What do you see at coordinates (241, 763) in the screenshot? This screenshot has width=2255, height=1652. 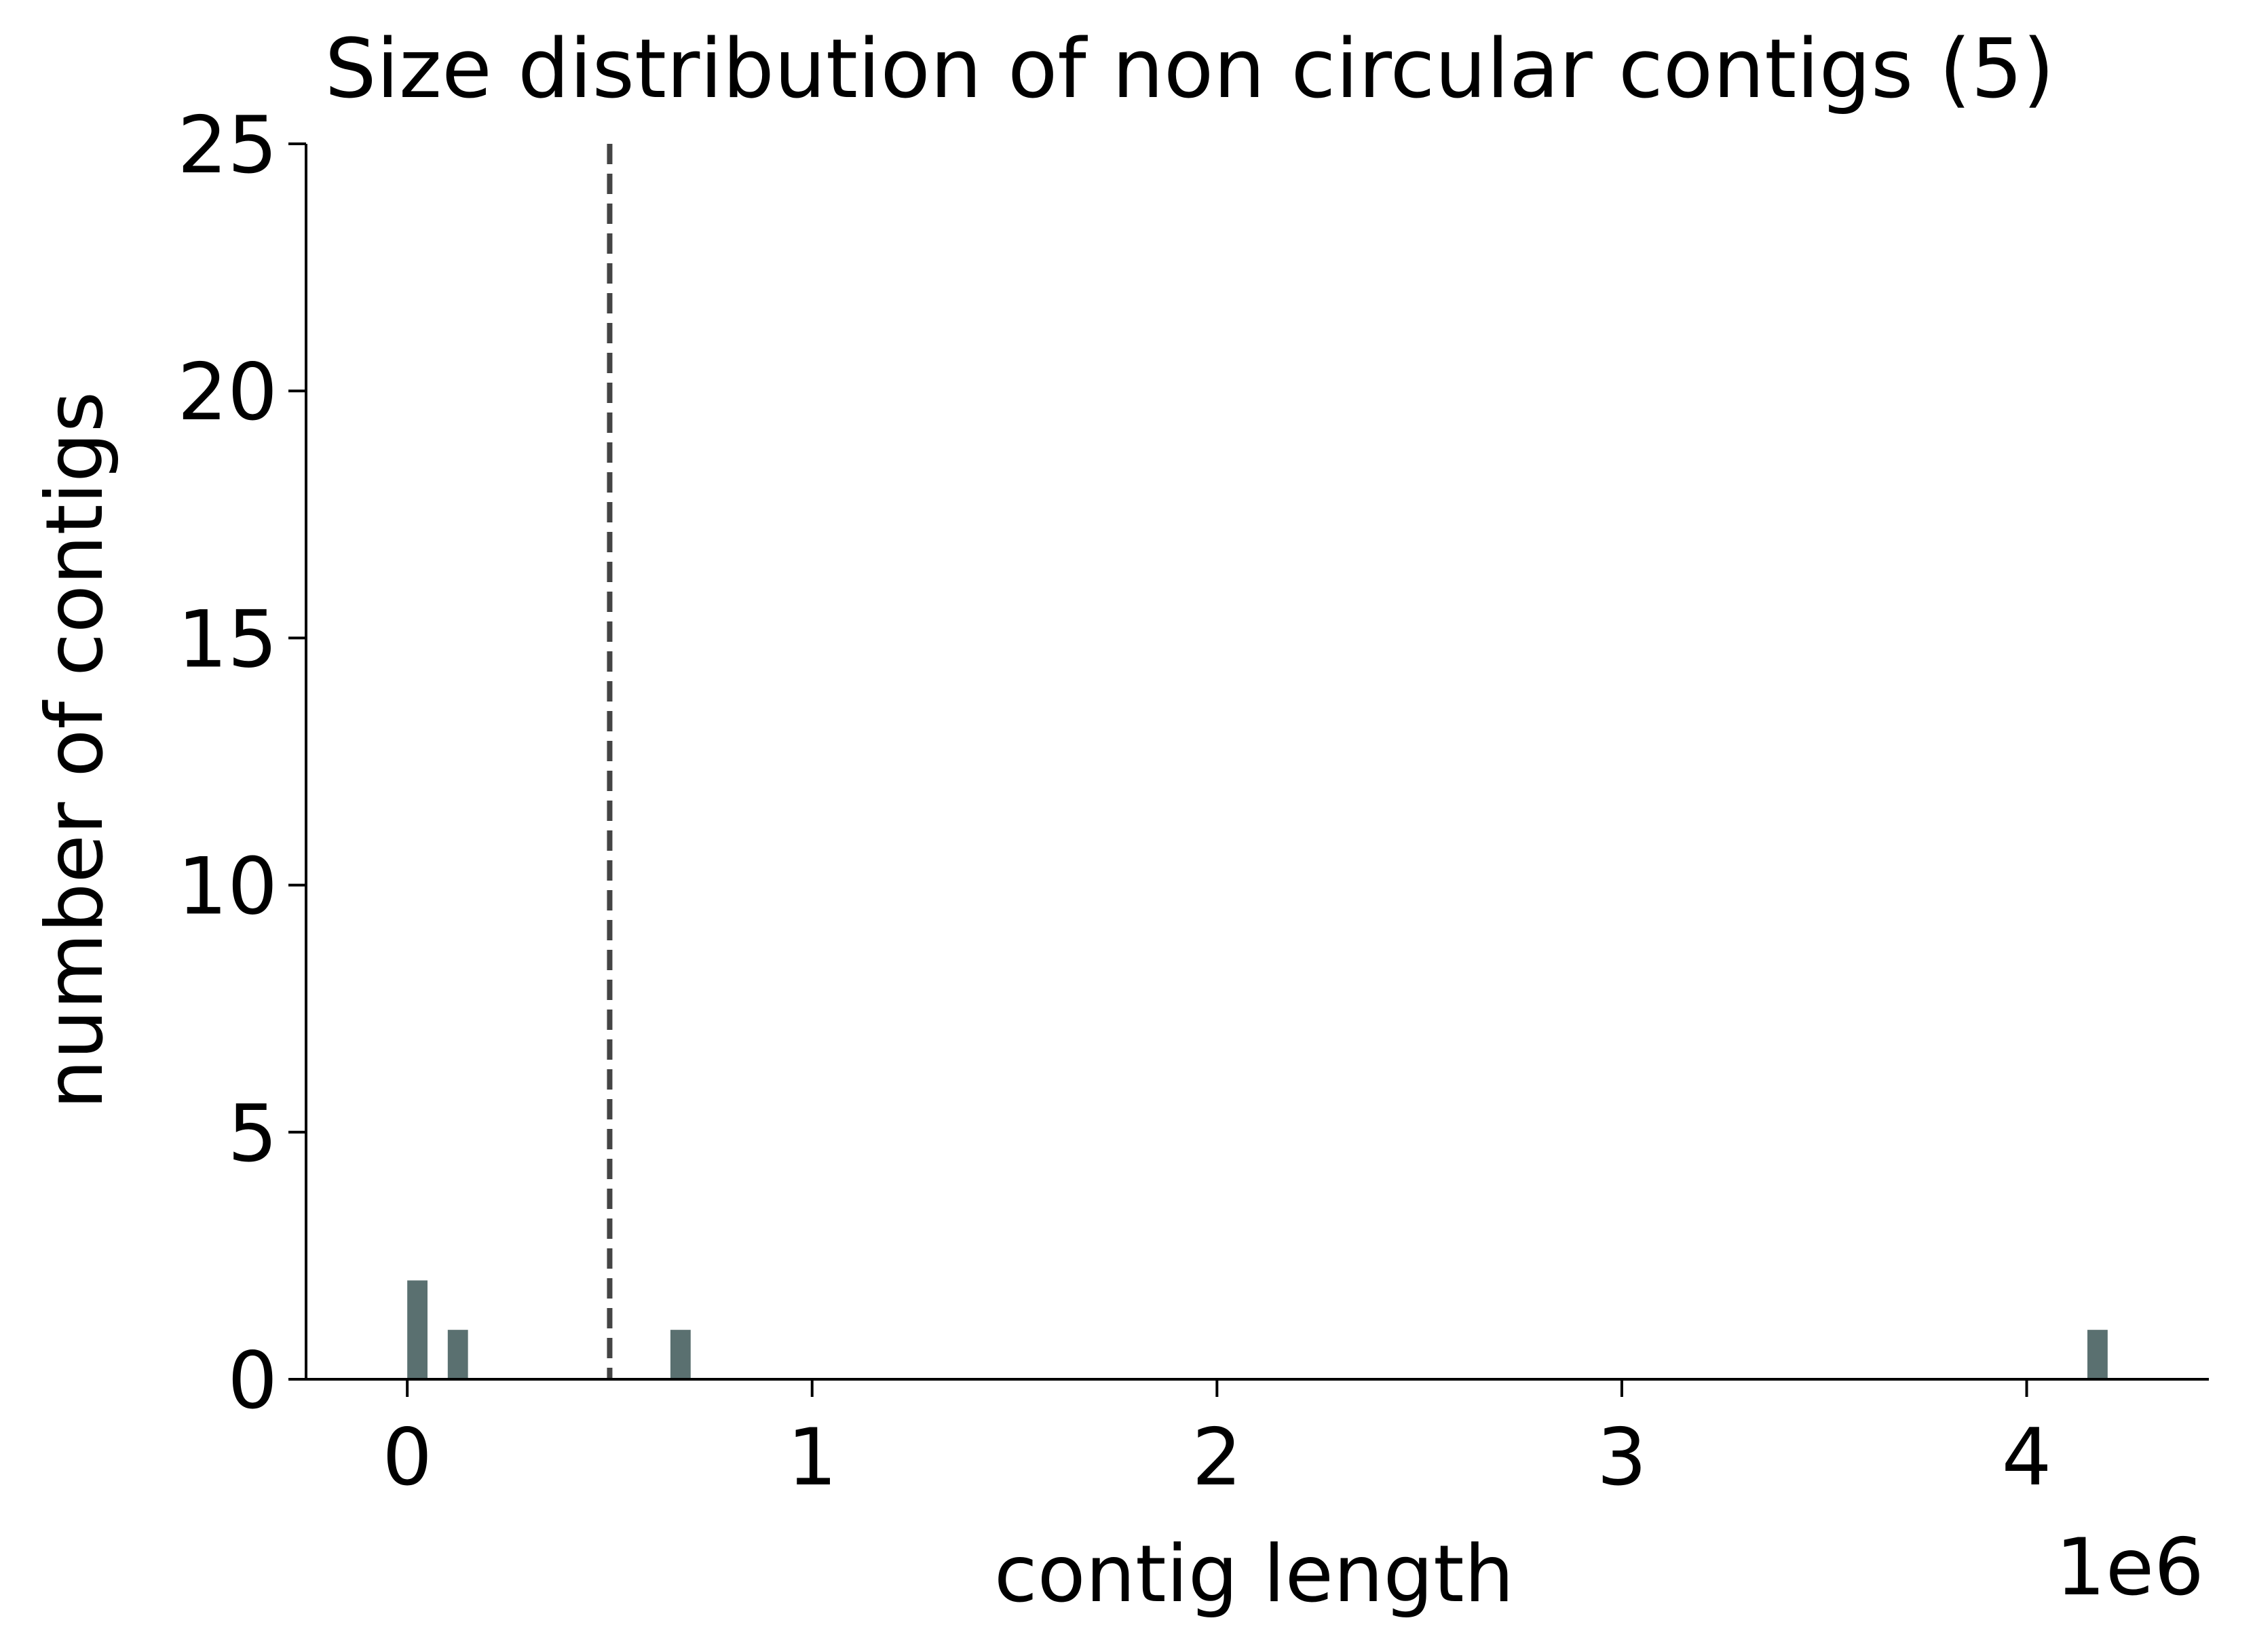 I see `y-axis-ticks: 0 5 10 15 20 25` at bounding box center [241, 763].